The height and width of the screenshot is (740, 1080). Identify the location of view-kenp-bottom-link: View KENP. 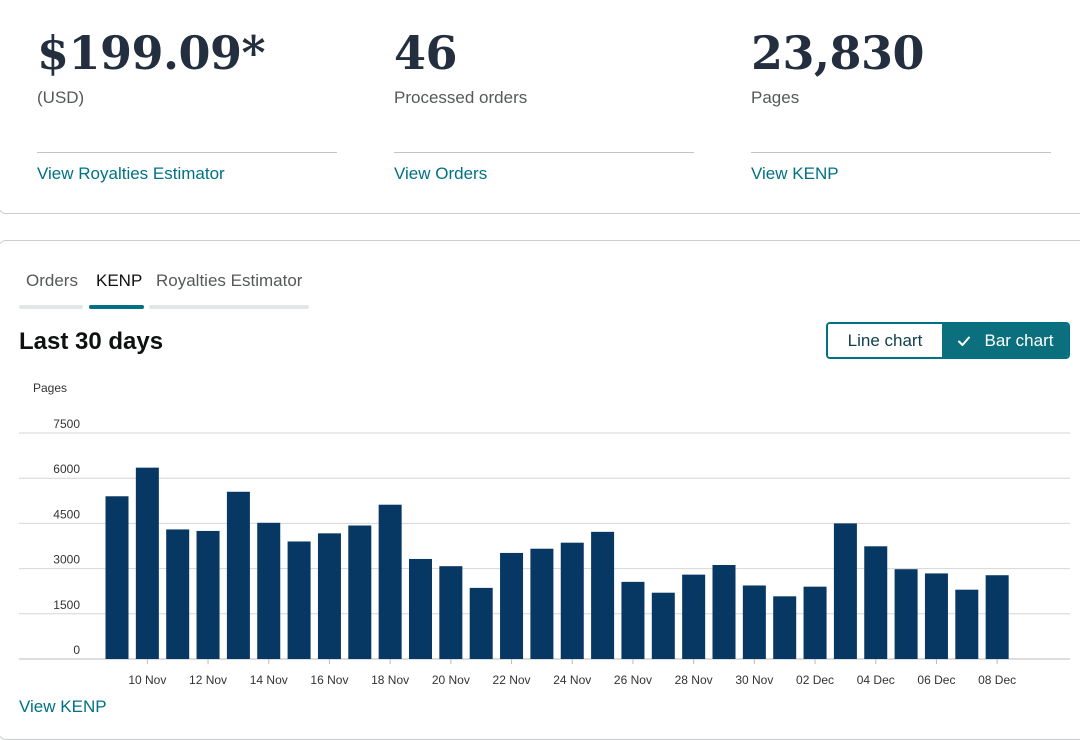
(63, 706).